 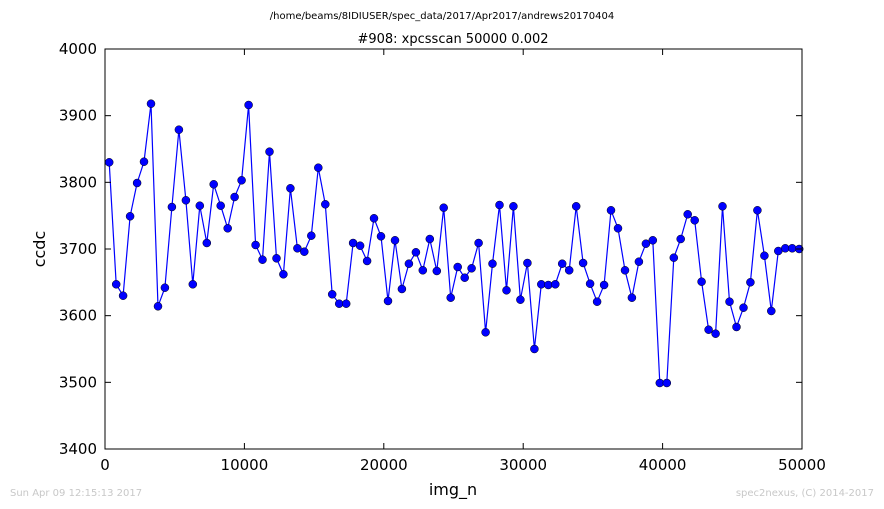 I want to click on x-tick-label: 0, so click(x=105, y=465).